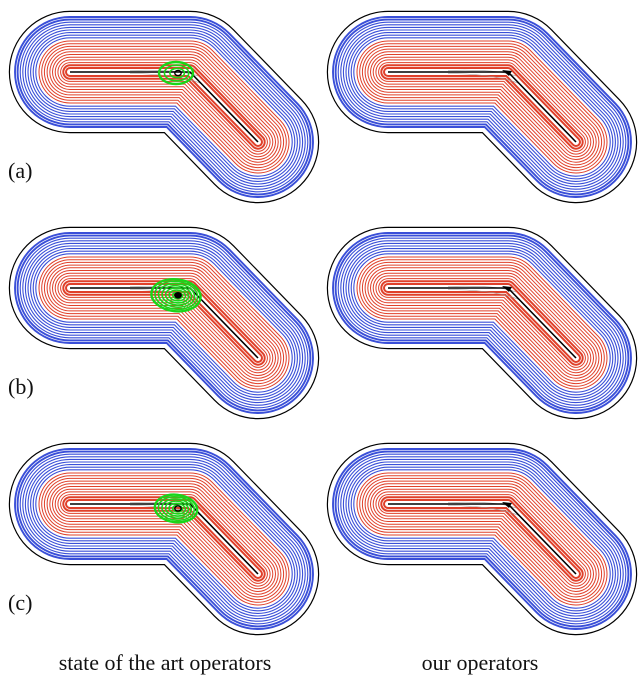 Image resolution: width=641 pixels, height=688 pixels. What do you see at coordinates (165, 662) in the screenshot?
I see `caption-state-of-the-art: state of the art operators` at bounding box center [165, 662].